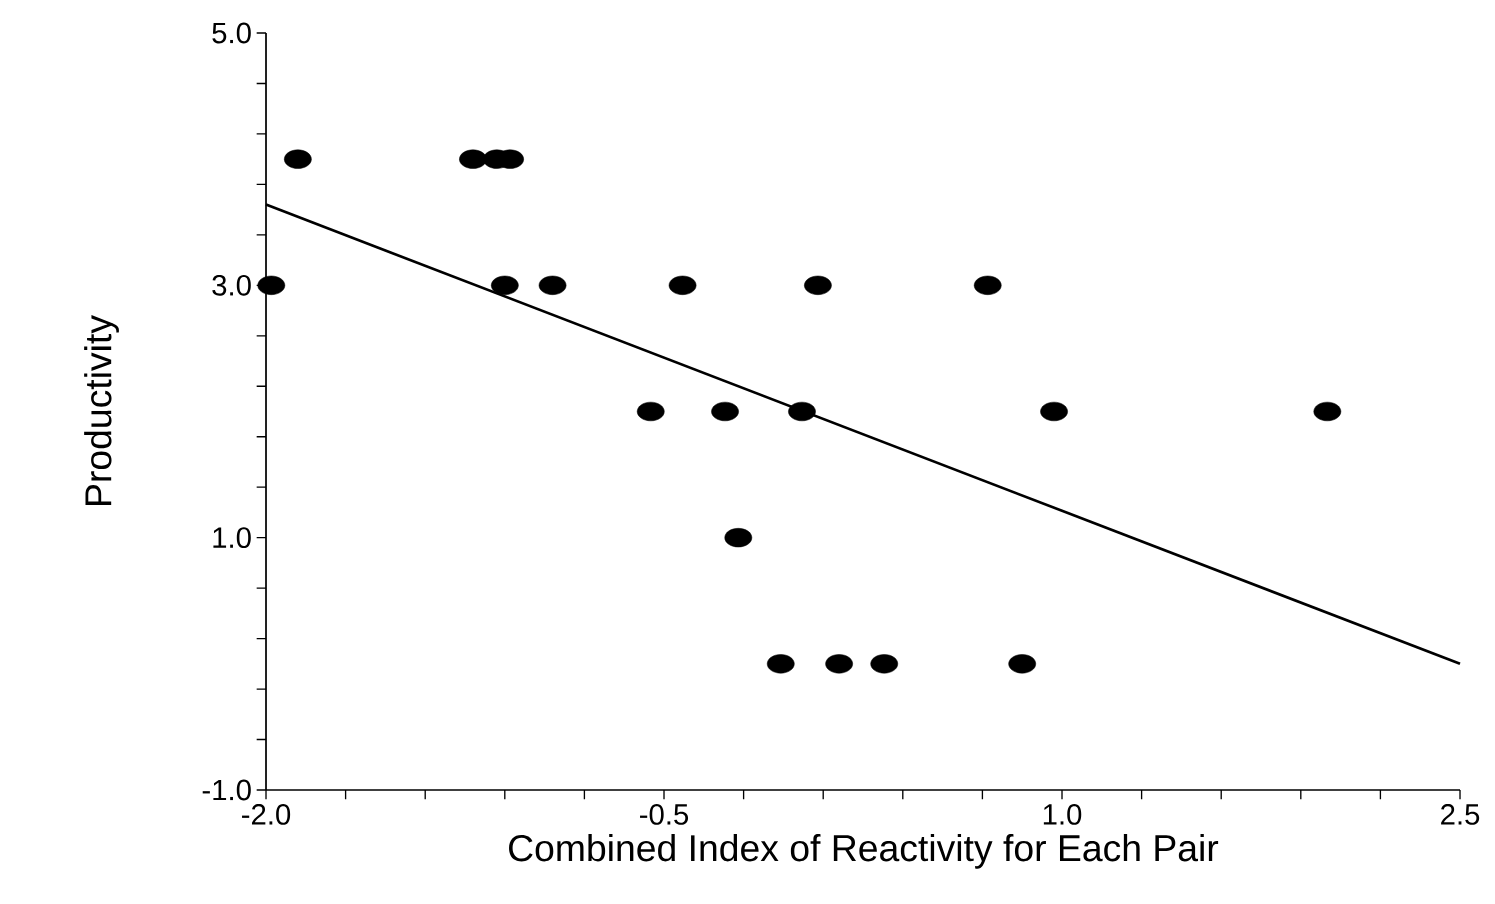 This screenshot has height=904, width=1495. I want to click on y-axis-title: Productivity, so click(101, 410).